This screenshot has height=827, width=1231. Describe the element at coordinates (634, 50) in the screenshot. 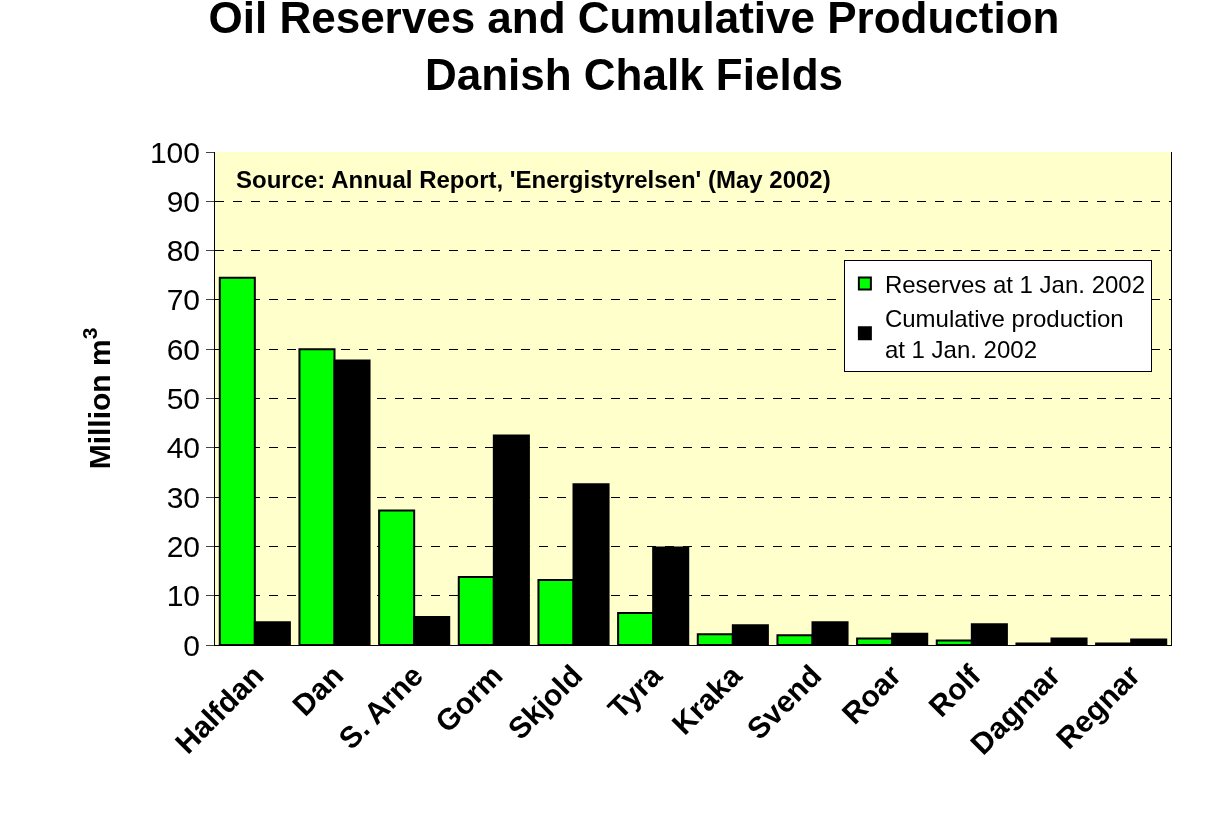

I see `chart-title: Oil Reserves and Cumulative Production Danish Chalk Fields` at that location.